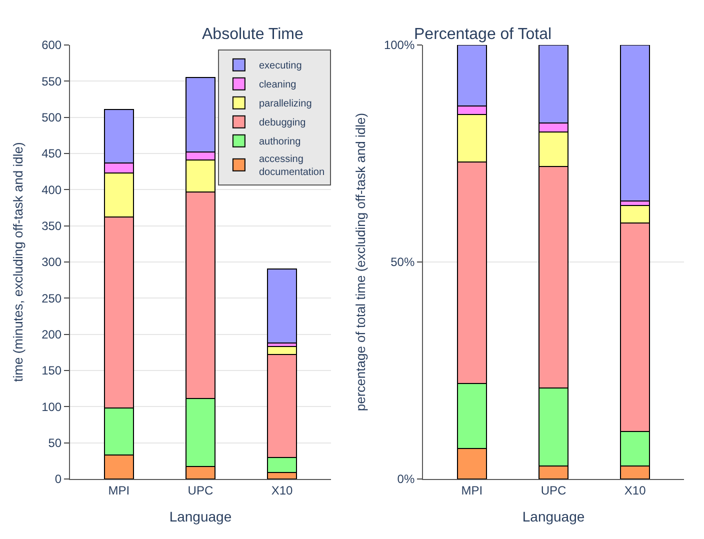 The width and height of the screenshot is (704, 539). Describe the element at coordinates (282, 123) in the screenshot. I see `legend-label: debugging` at that location.